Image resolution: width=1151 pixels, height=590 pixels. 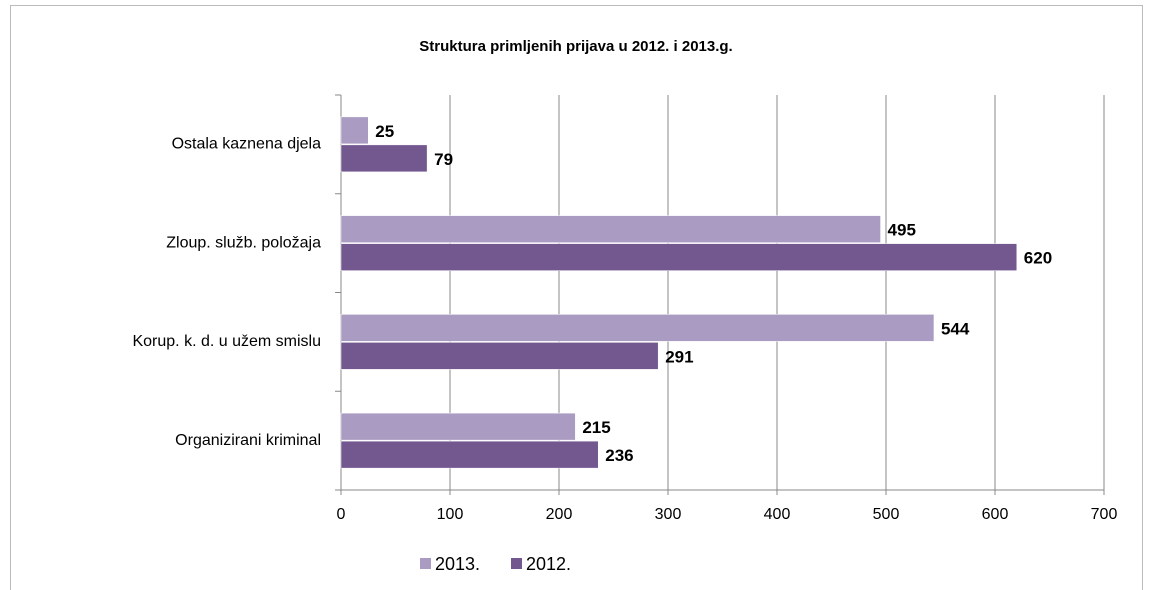 What do you see at coordinates (886, 514) in the screenshot?
I see `x-tick-label: 500` at bounding box center [886, 514].